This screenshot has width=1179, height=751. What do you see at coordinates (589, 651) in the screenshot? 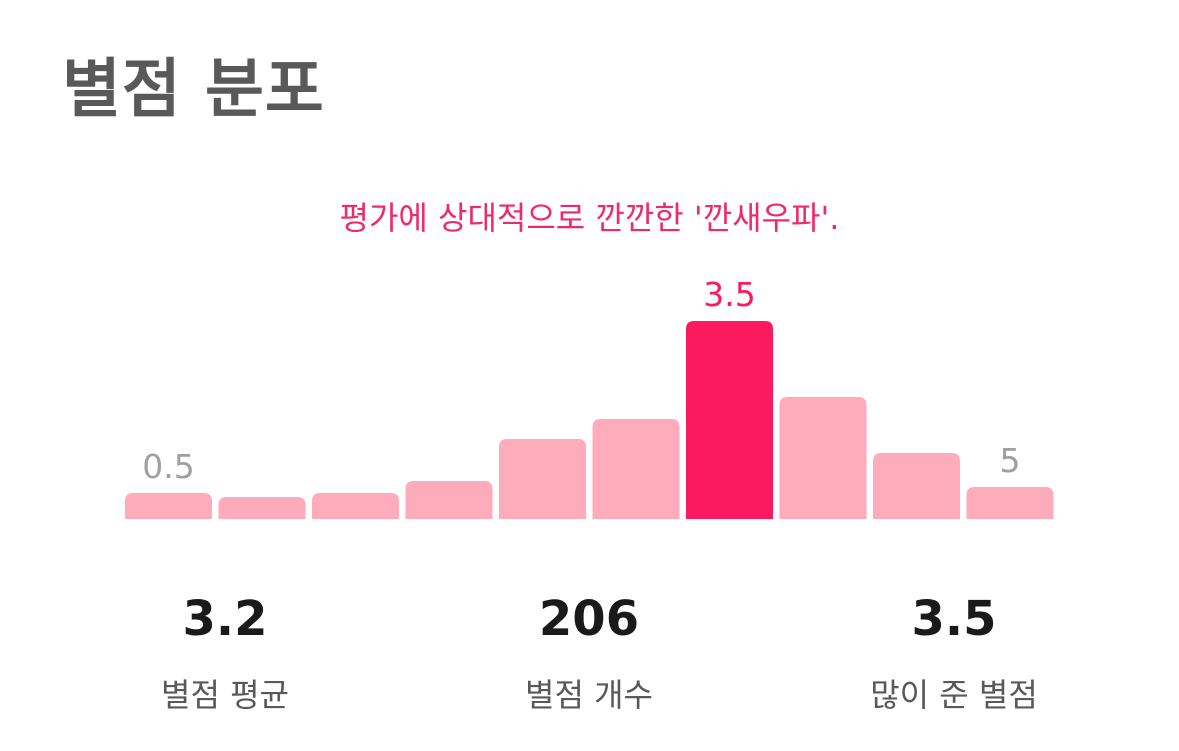
I see `stat-count: 206 별점 개수` at bounding box center [589, 651].